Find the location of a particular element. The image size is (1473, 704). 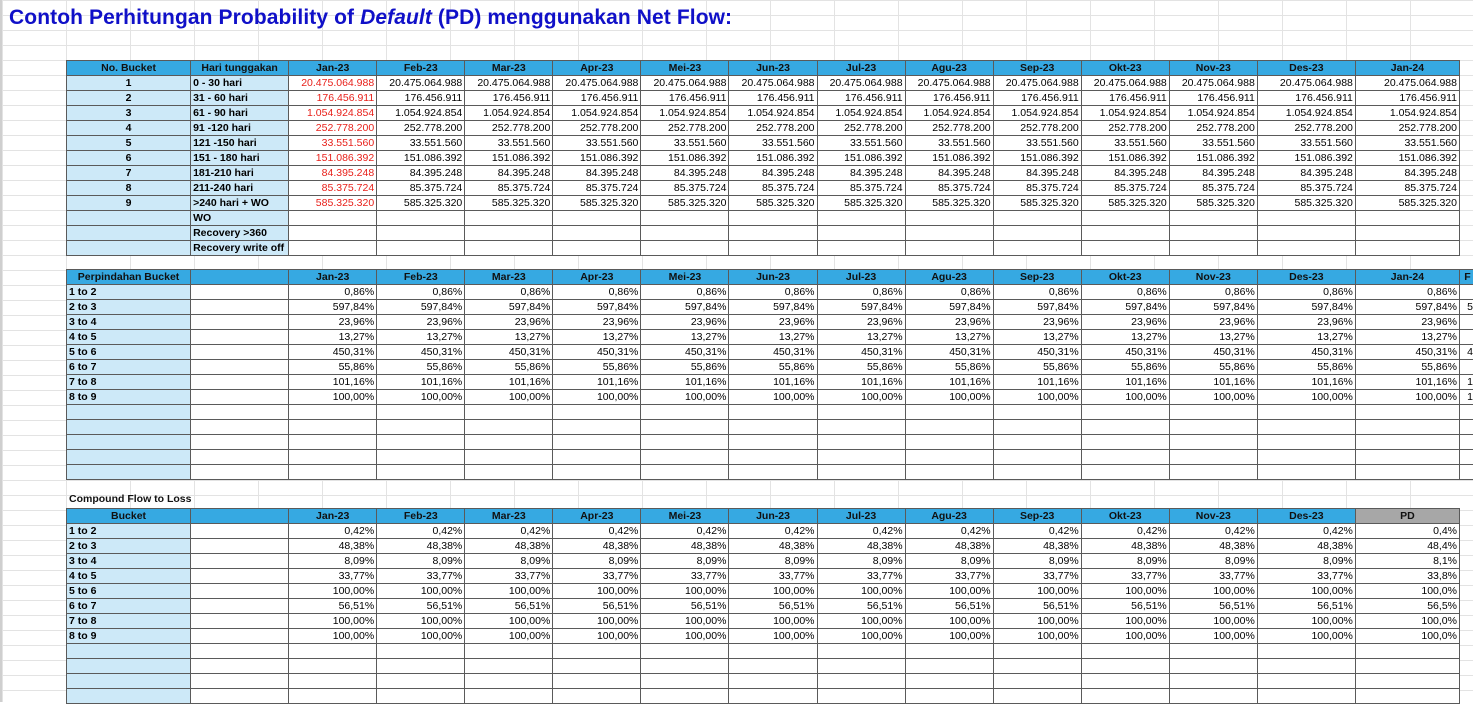

hari-tunggakan-label: 181-210 hari is located at coordinates (240, 173).